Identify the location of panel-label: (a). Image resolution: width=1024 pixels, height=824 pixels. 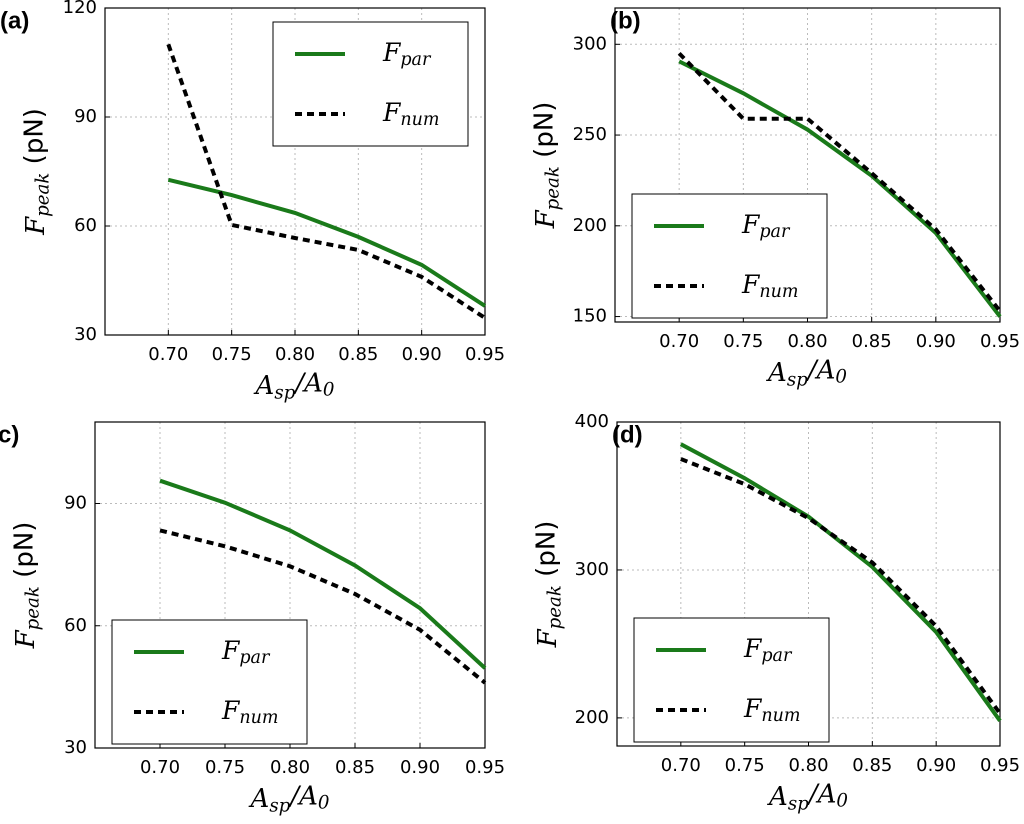
(14, 20).